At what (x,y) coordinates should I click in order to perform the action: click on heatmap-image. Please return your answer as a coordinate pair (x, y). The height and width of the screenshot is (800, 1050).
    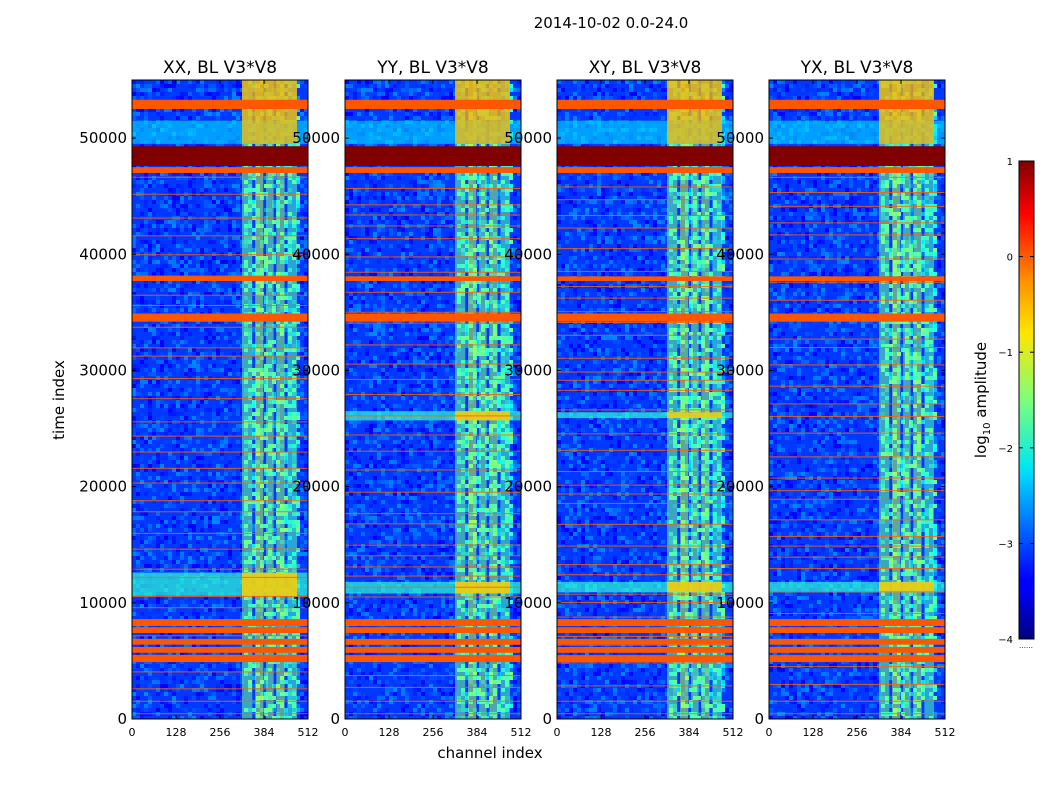
    Looking at the image, I should click on (645, 399).